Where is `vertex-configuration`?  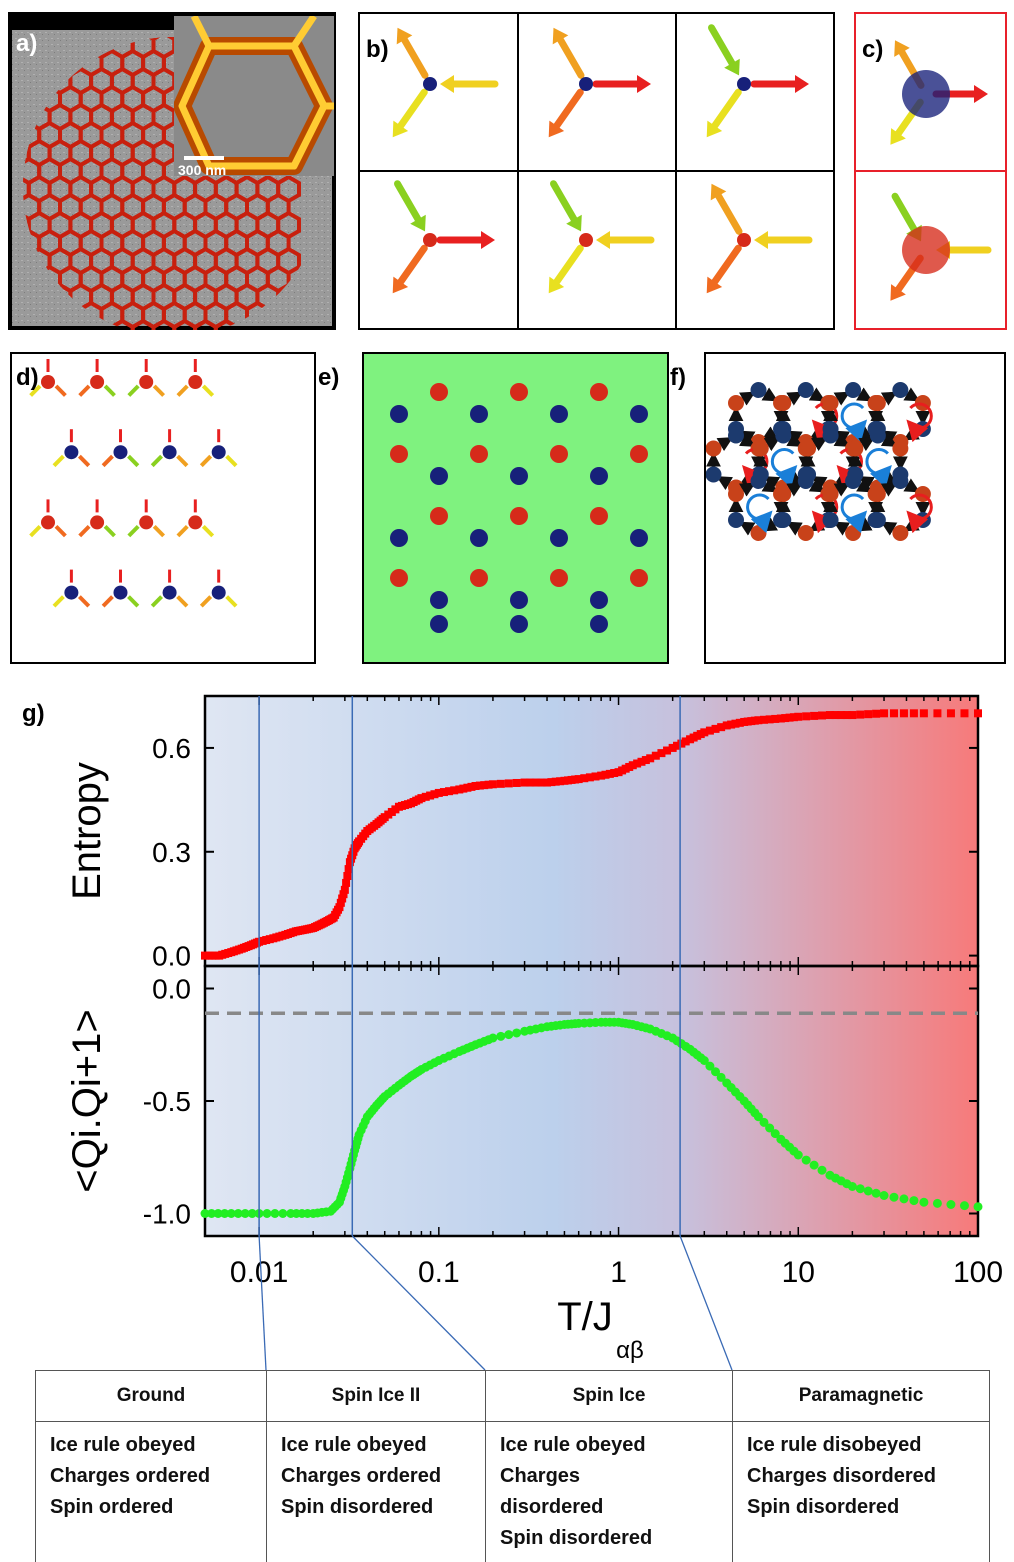 vertex-configuration is located at coordinates (599, 82).